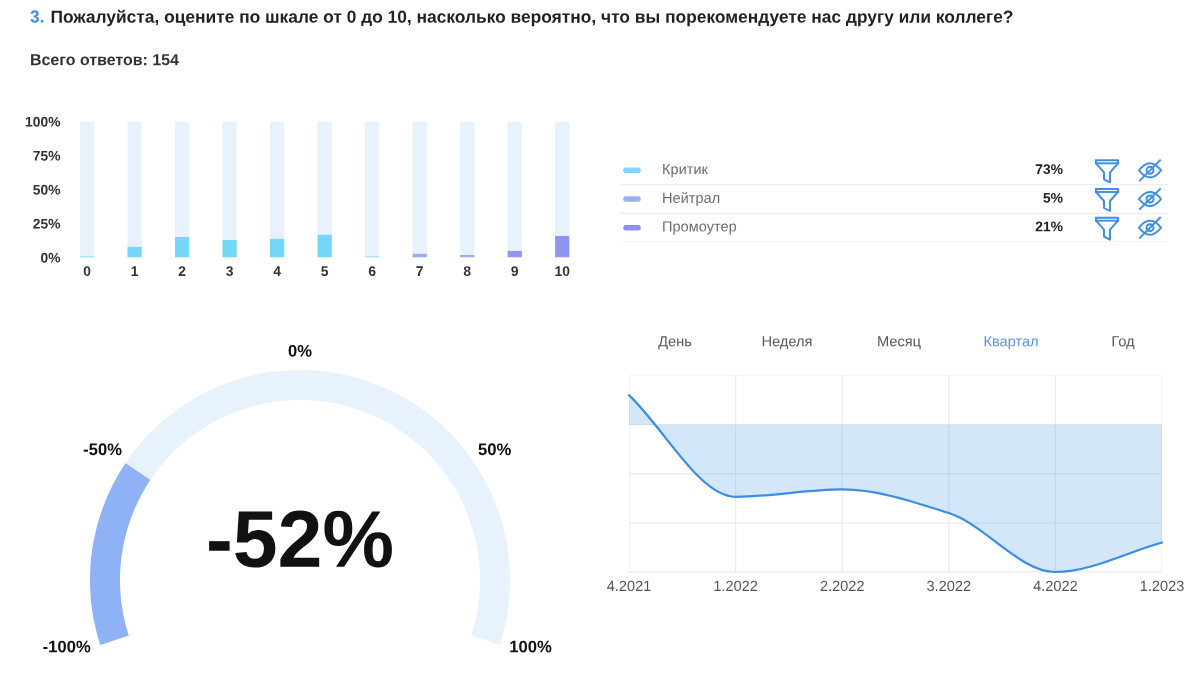 The height and width of the screenshot is (678, 1200). What do you see at coordinates (842, 586) in the screenshot?
I see `x-tick-label: 2.2022` at bounding box center [842, 586].